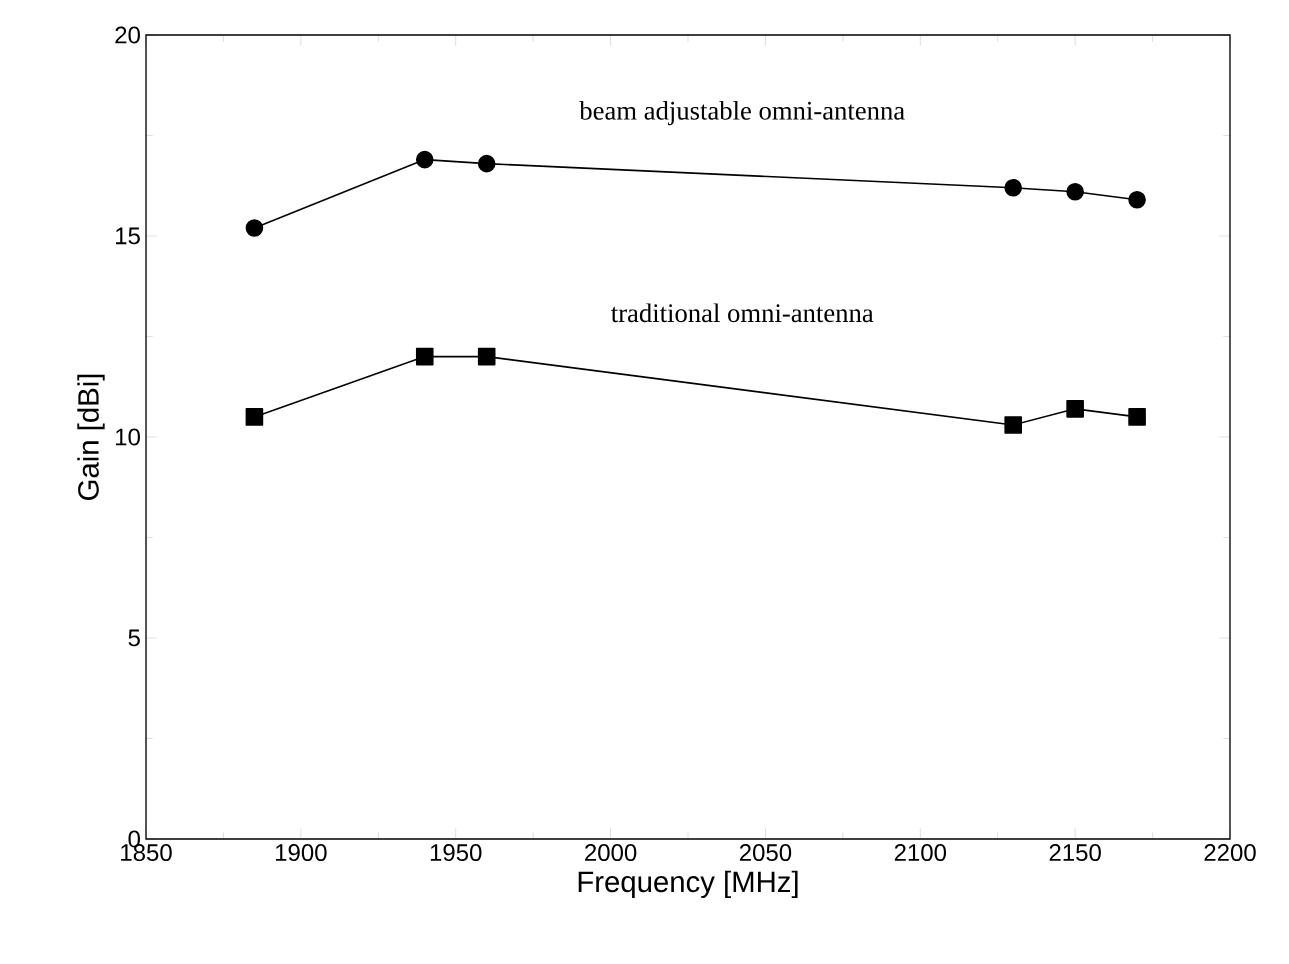  What do you see at coordinates (688, 884) in the screenshot?
I see `x-axis-title: Frequency [MHz]` at bounding box center [688, 884].